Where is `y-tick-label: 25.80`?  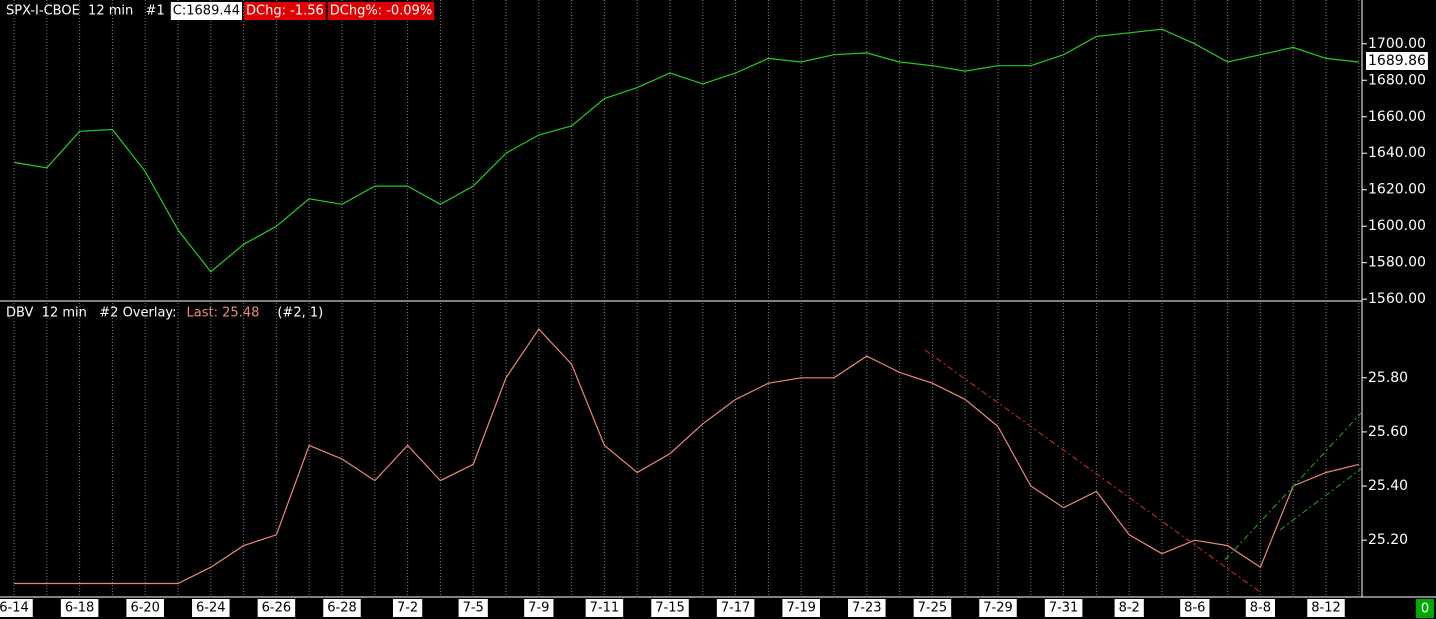
y-tick-label: 25.80 is located at coordinates (1388, 378).